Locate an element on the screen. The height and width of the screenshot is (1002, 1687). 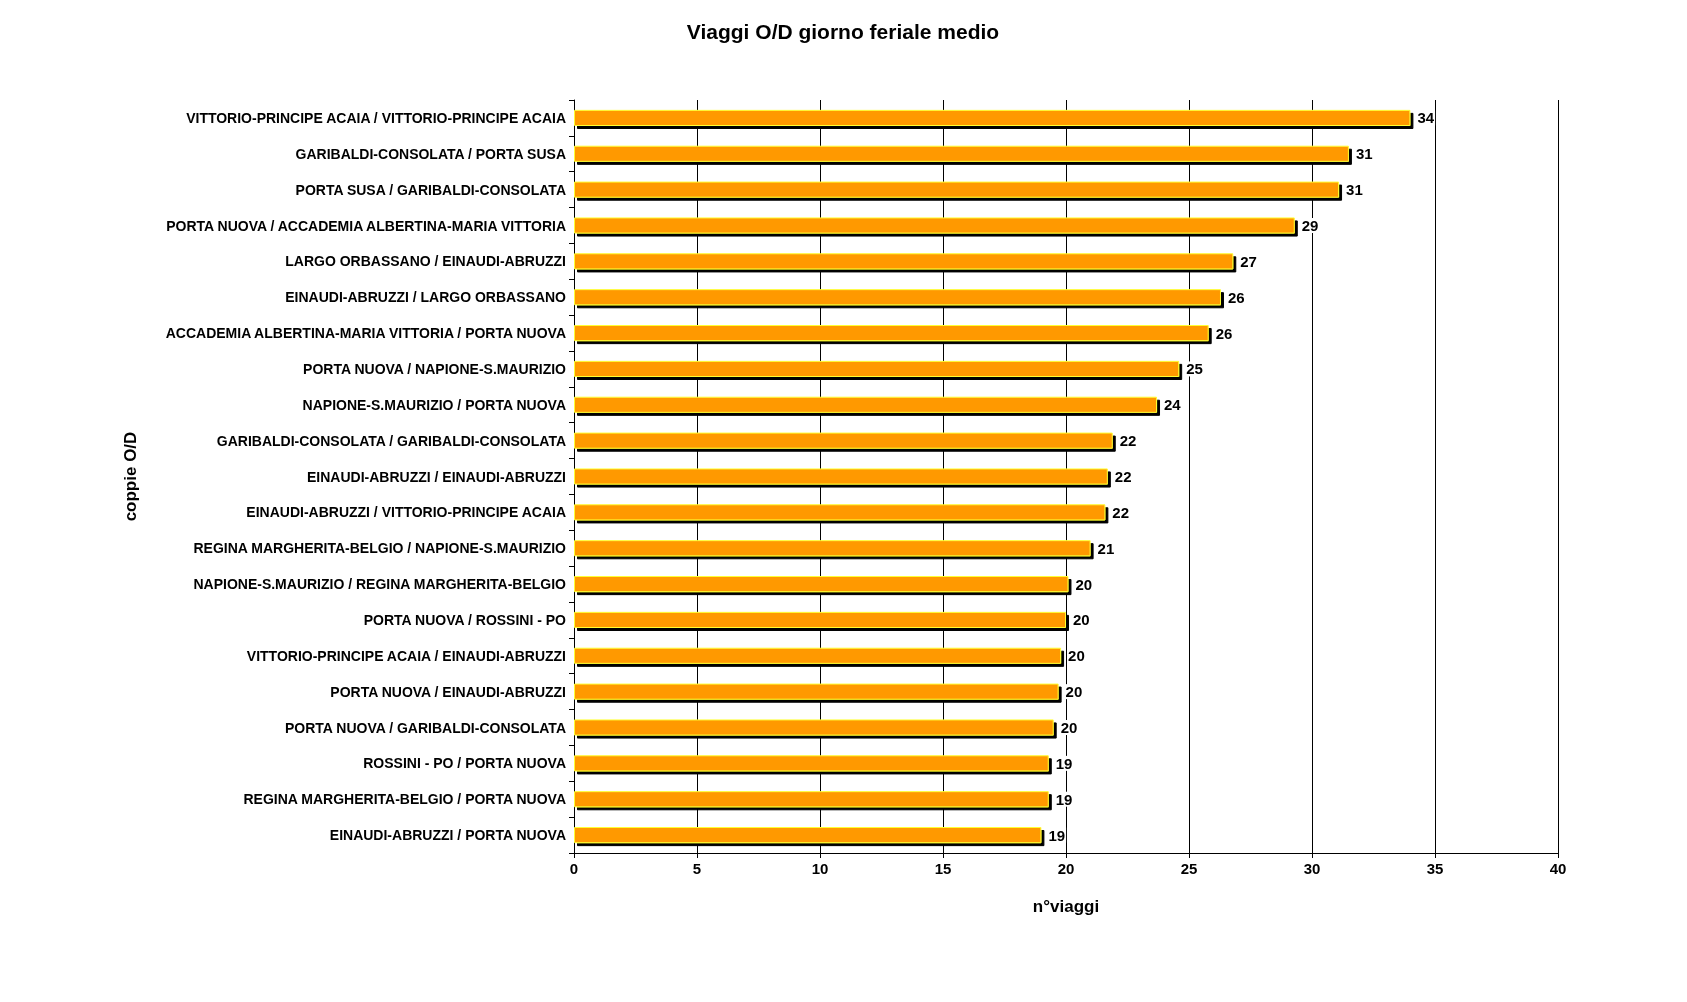
y-tick-label: ROSSINI - PO / PORTA NUOVA is located at coordinates (464, 763).